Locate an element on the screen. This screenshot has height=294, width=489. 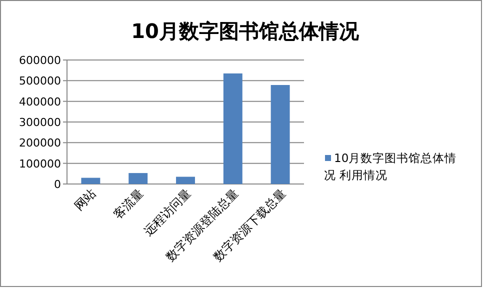
legend-label: 10月数字图书馆总体情况 利用情况 is located at coordinates (390, 166).